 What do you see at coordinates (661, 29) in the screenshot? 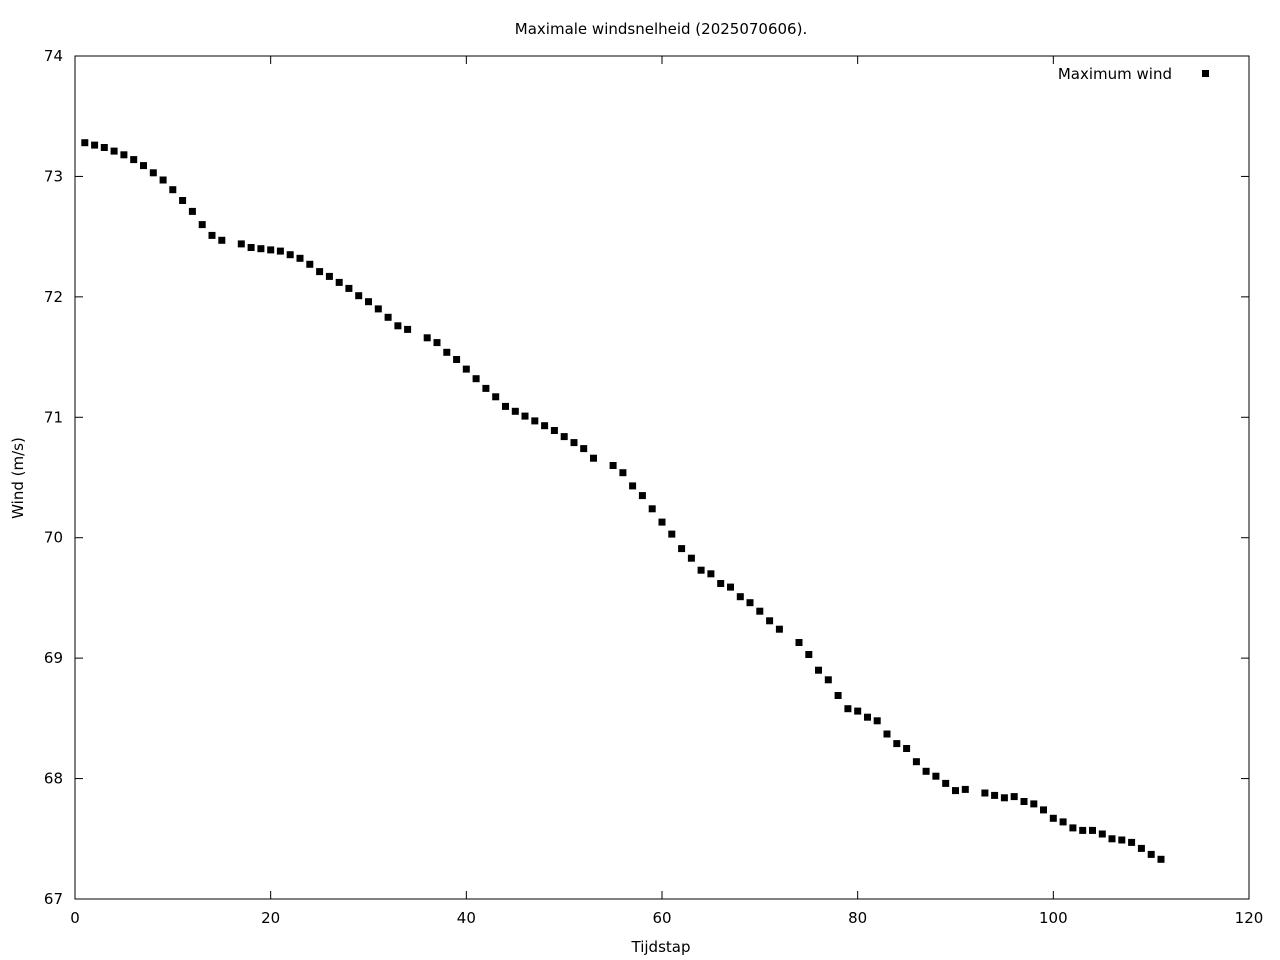
I see `chart-title: Maximale windsnelheid (2025070606).` at bounding box center [661, 29].